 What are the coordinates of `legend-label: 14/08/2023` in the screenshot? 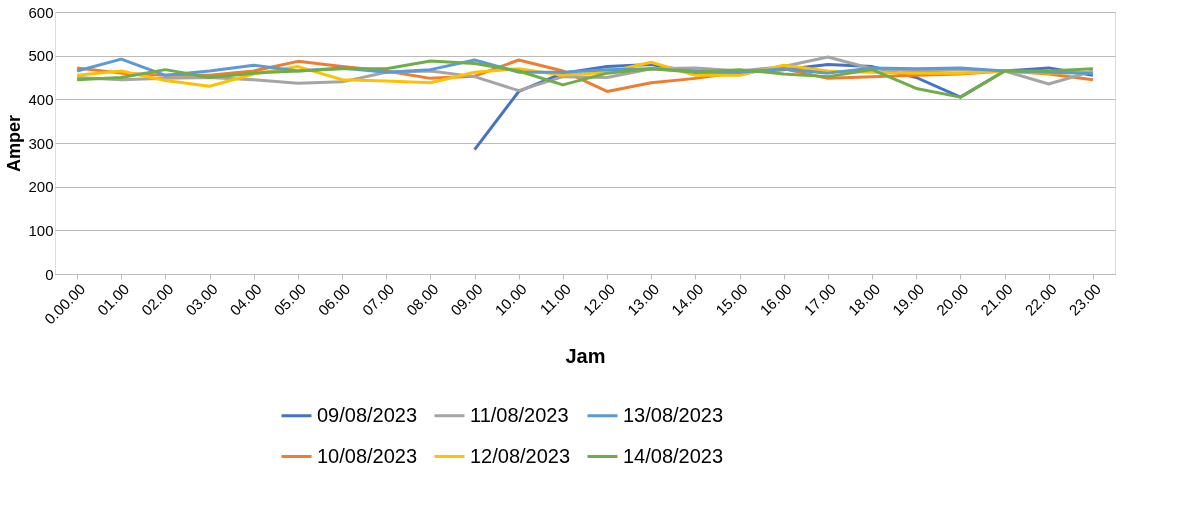 It's located at (673, 455).